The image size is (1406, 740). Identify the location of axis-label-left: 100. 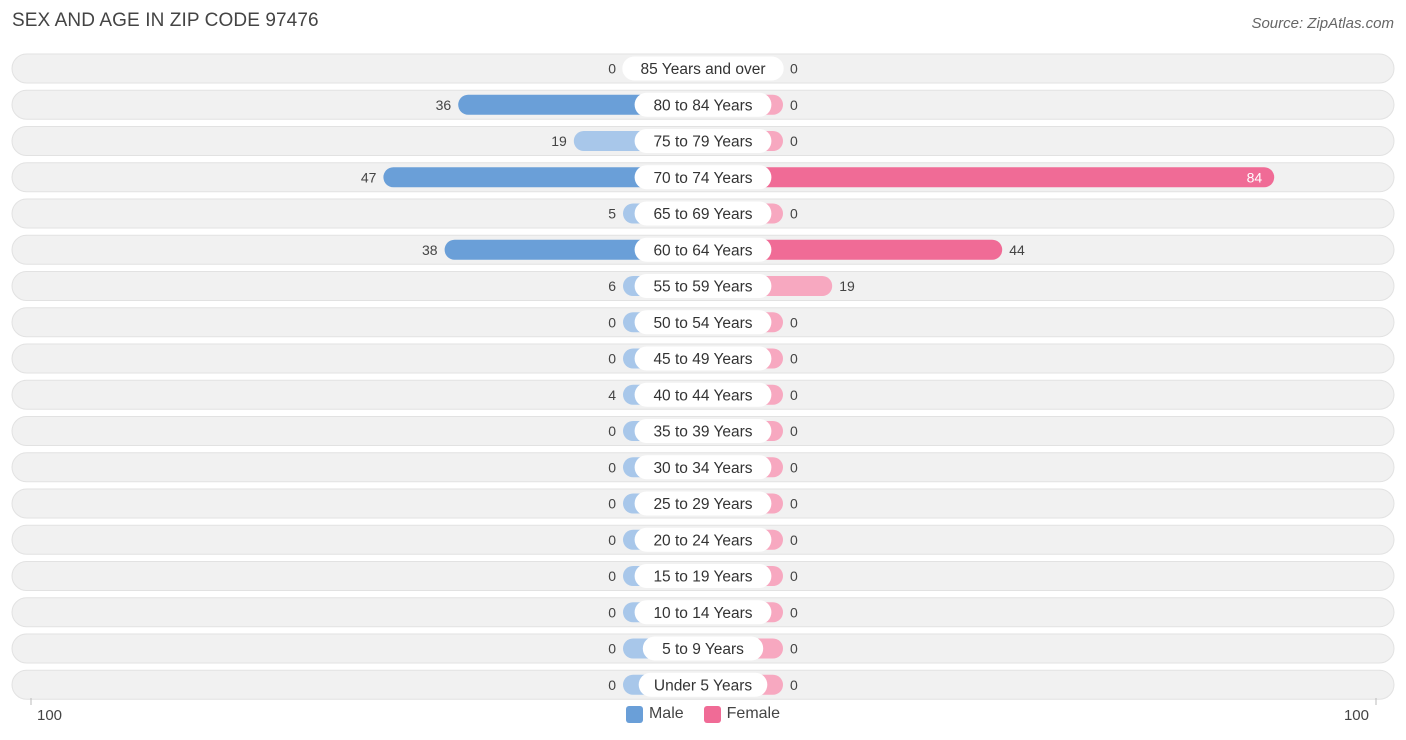
(50, 715).